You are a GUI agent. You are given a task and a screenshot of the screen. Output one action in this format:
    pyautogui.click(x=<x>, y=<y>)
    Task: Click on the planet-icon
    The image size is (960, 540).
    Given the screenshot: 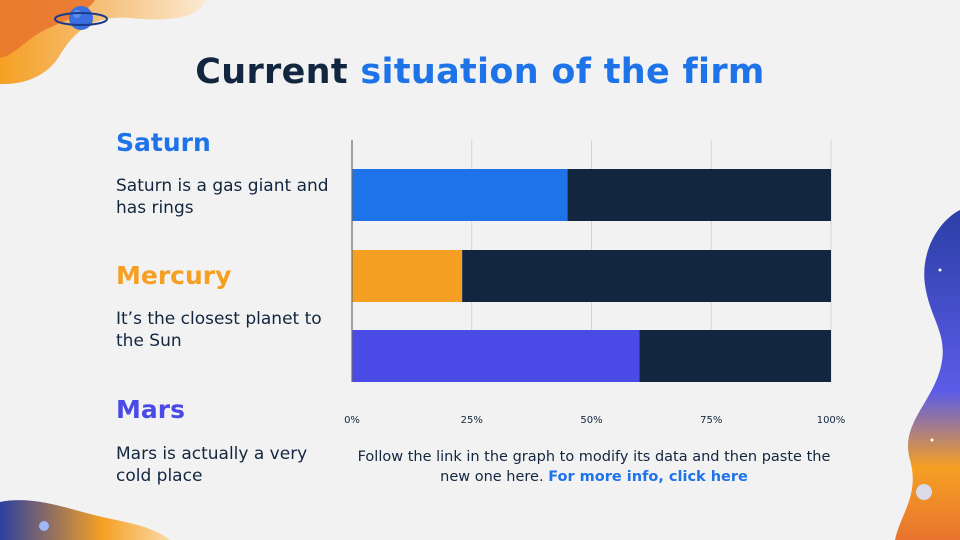 What is the action you would take?
    pyautogui.click(x=81, y=18)
    